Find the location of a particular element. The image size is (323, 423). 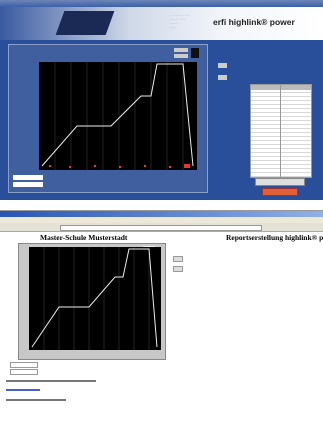

report-title: Reportserstellung highlink® po is located at coordinates (274, 237).